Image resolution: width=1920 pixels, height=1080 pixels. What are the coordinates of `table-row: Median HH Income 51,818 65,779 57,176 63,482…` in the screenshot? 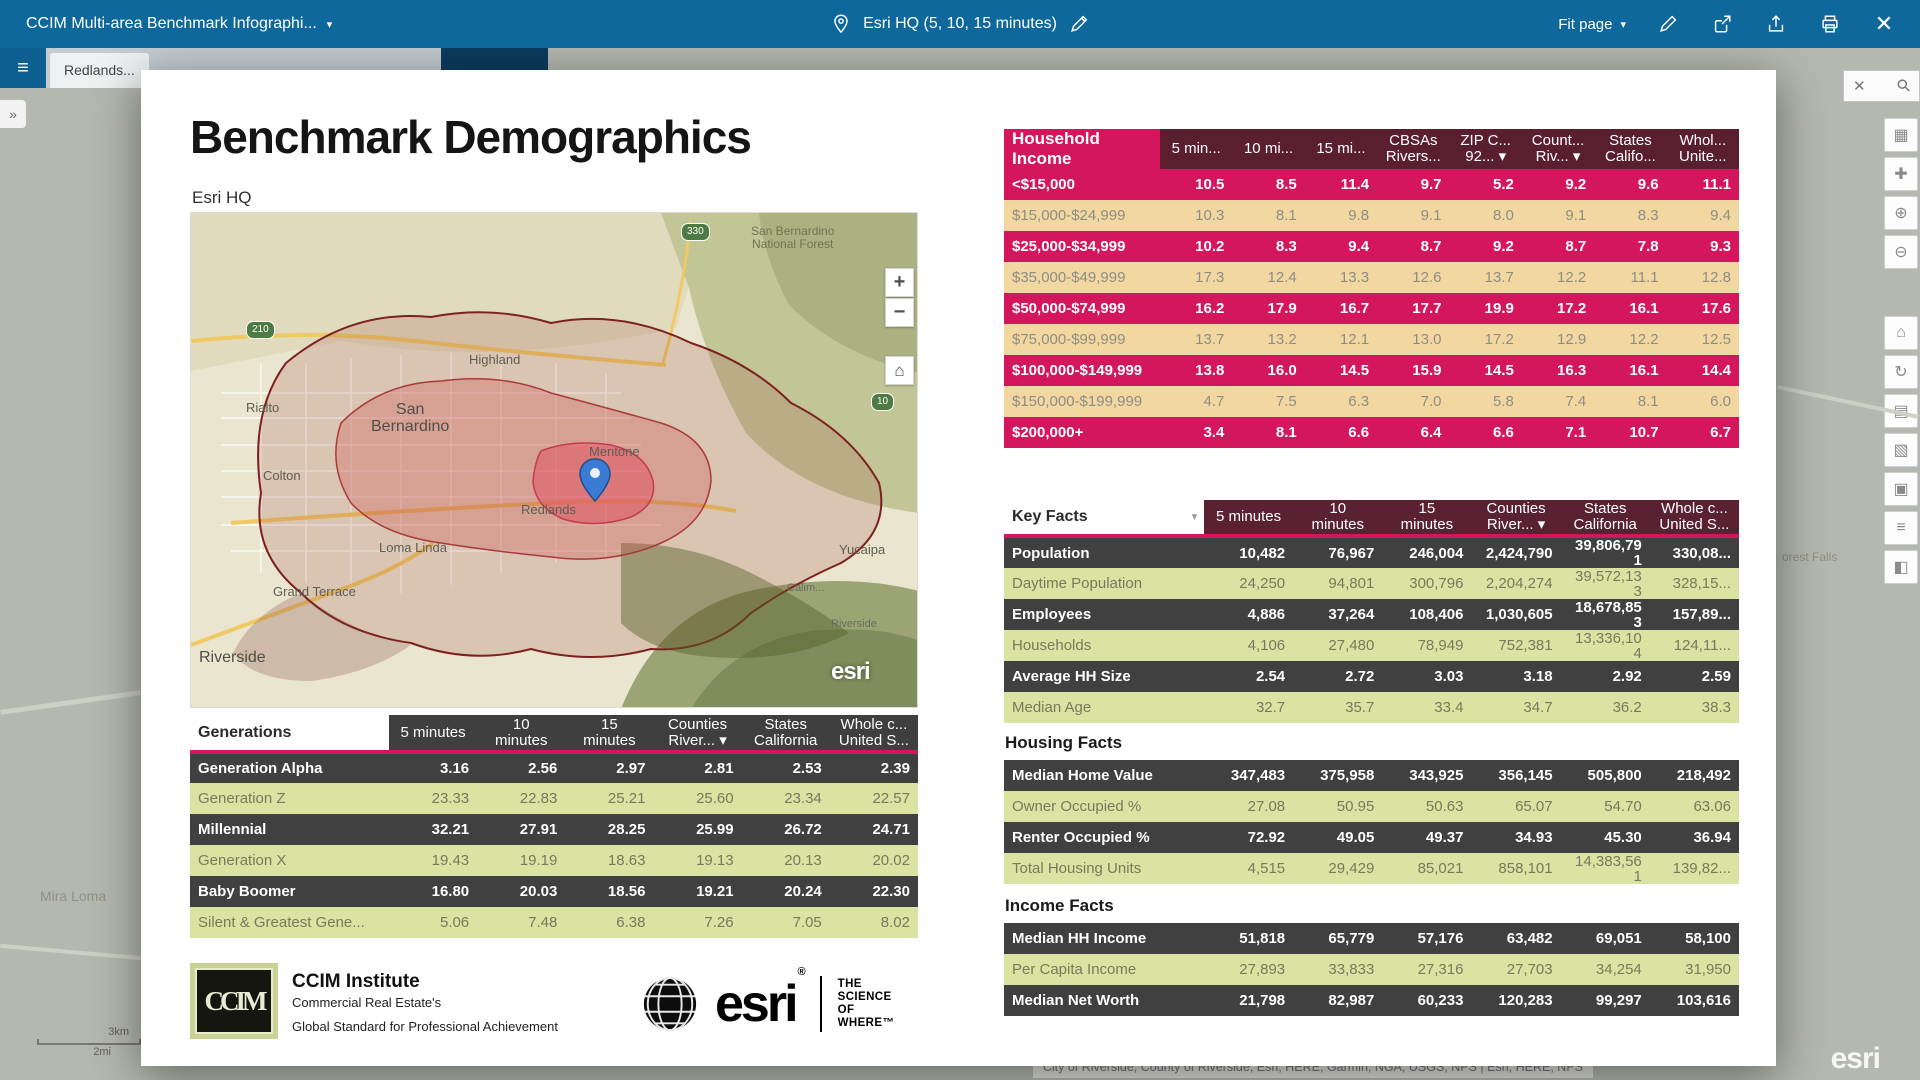 It's located at (1371, 938).